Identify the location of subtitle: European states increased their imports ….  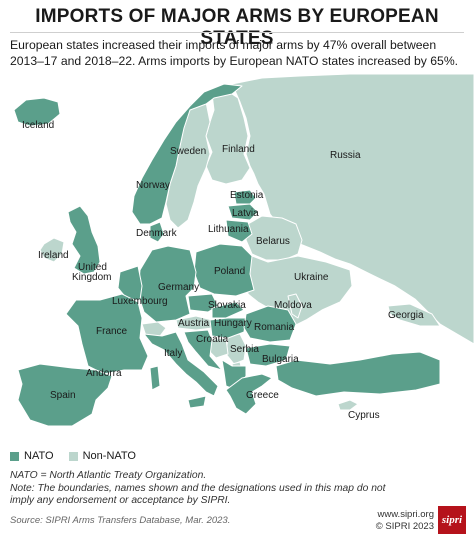
(234, 53).